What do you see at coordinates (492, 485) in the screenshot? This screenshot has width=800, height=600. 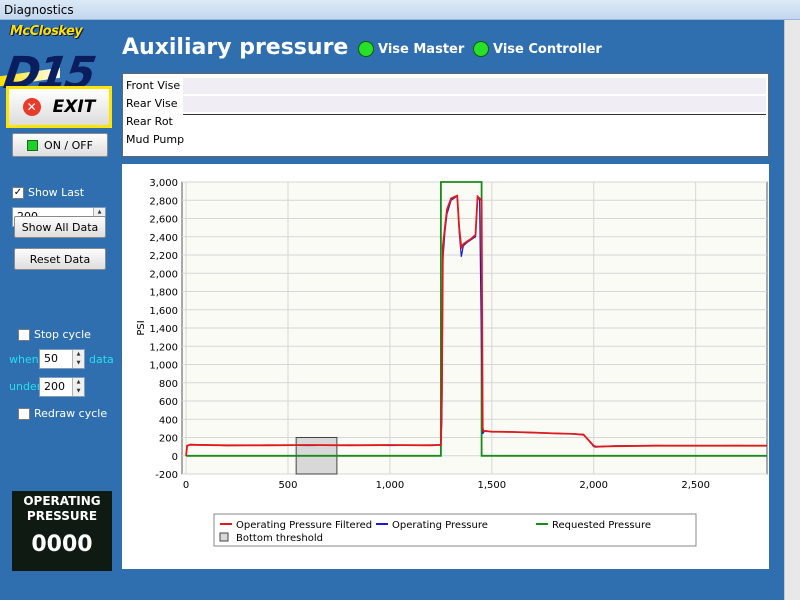 I see `x-tick-label: 1,500` at bounding box center [492, 485].